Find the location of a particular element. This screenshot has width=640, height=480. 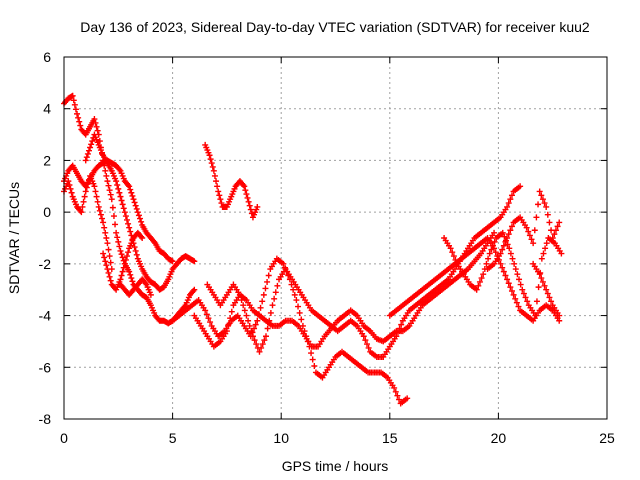

y-tick-label: 6 is located at coordinates (47, 57).